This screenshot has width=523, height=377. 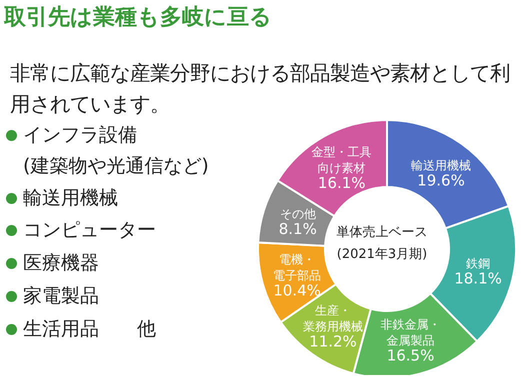 I want to click on text: コンピューター, so click(x=89, y=230).